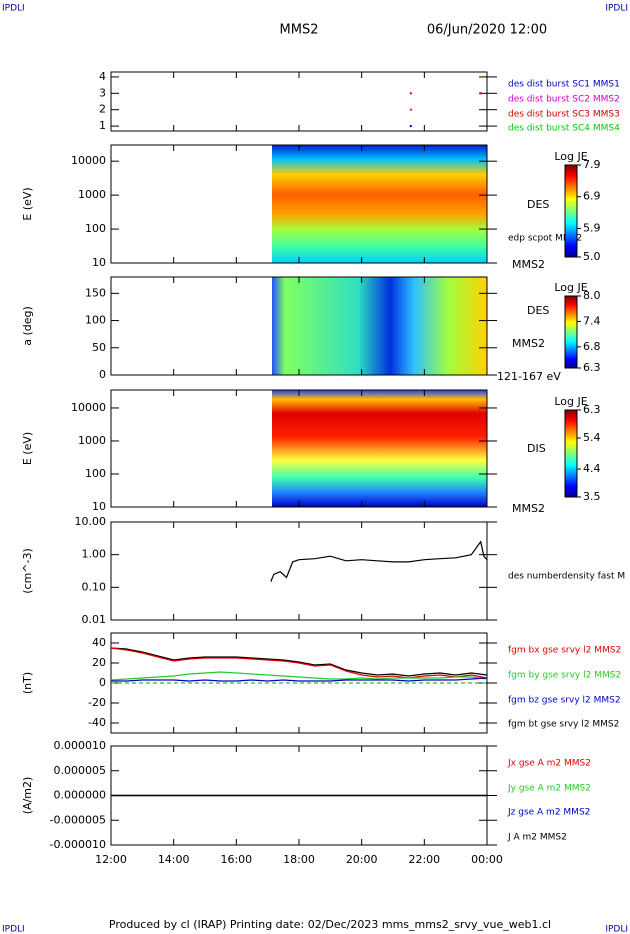 Image resolution: width=630 pixels, height=934 pixels. Describe the element at coordinates (92, 194) in the screenshot. I see `y-tick-label: 1000` at that location.